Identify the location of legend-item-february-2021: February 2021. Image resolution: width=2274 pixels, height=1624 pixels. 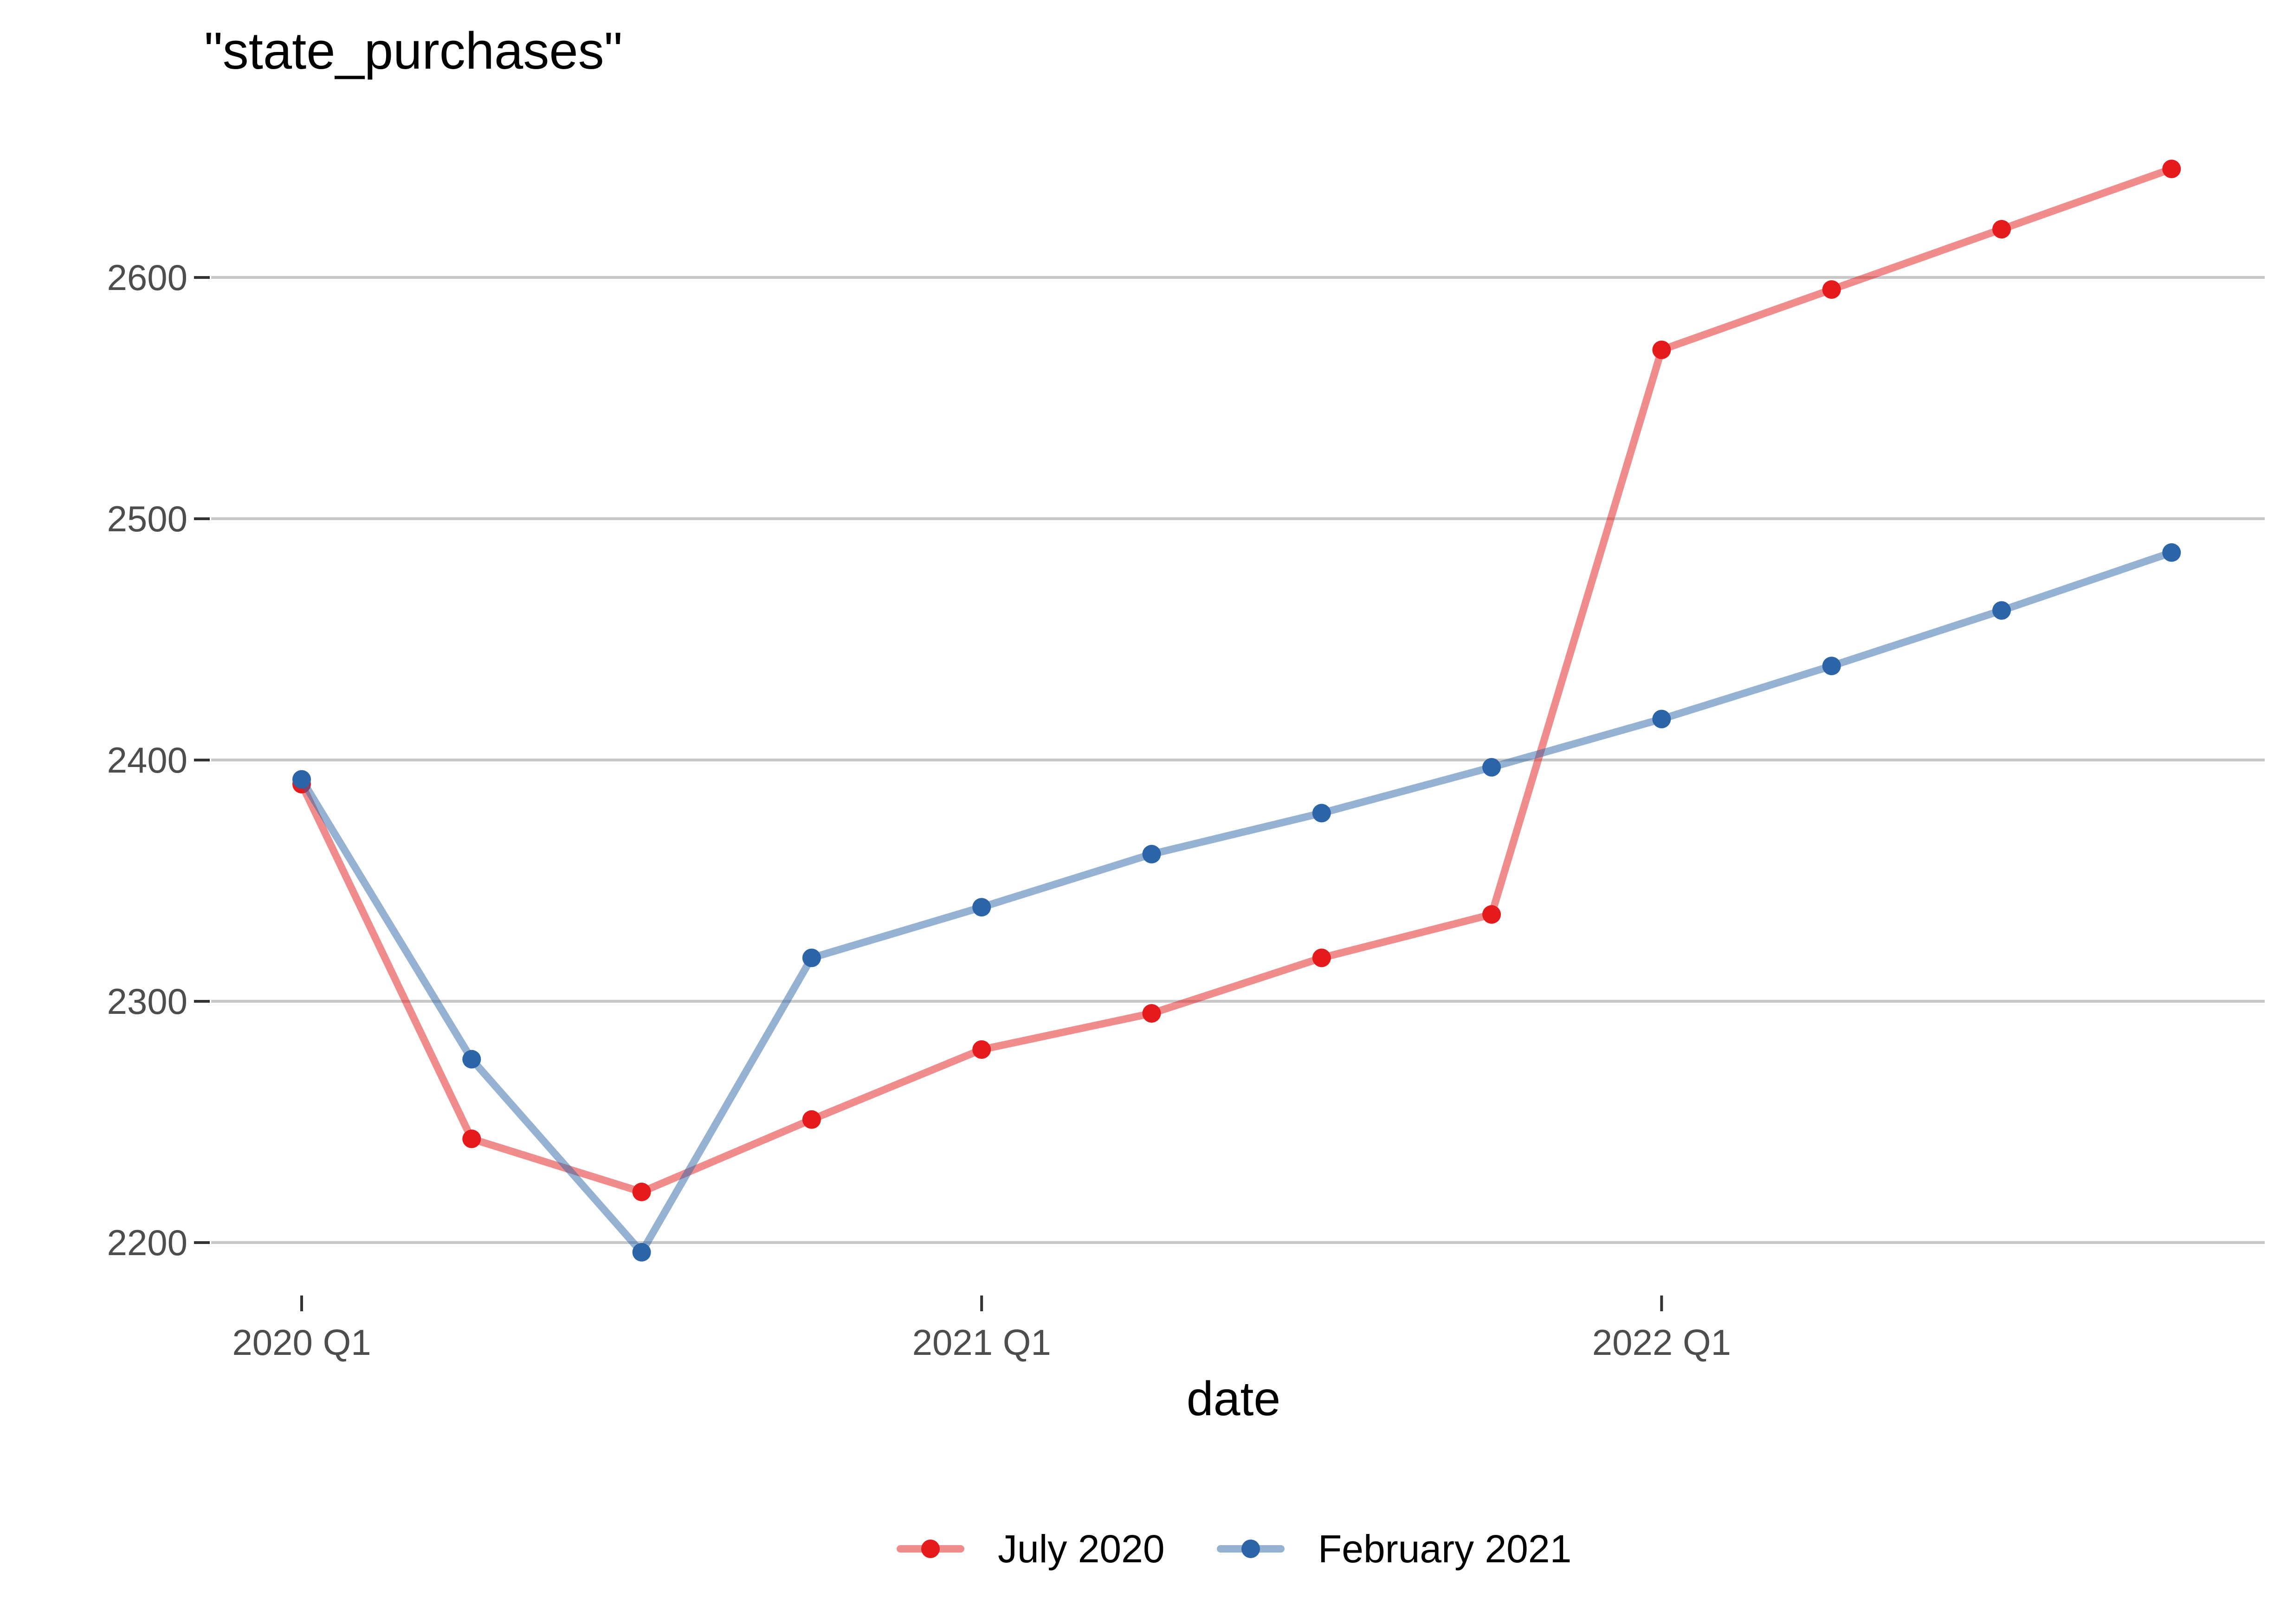
(1394, 1549).